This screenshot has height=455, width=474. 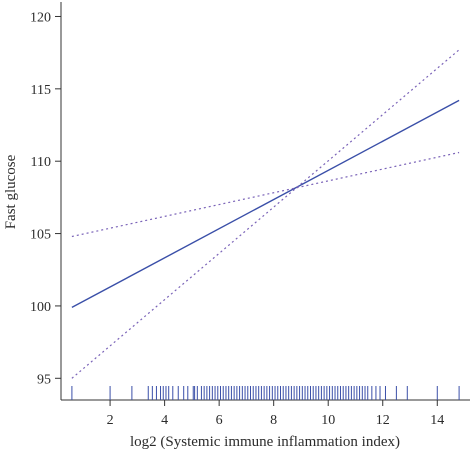 I want to click on x-ticks: 2 4 6 8 10 12 14, so click(x=275, y=414).